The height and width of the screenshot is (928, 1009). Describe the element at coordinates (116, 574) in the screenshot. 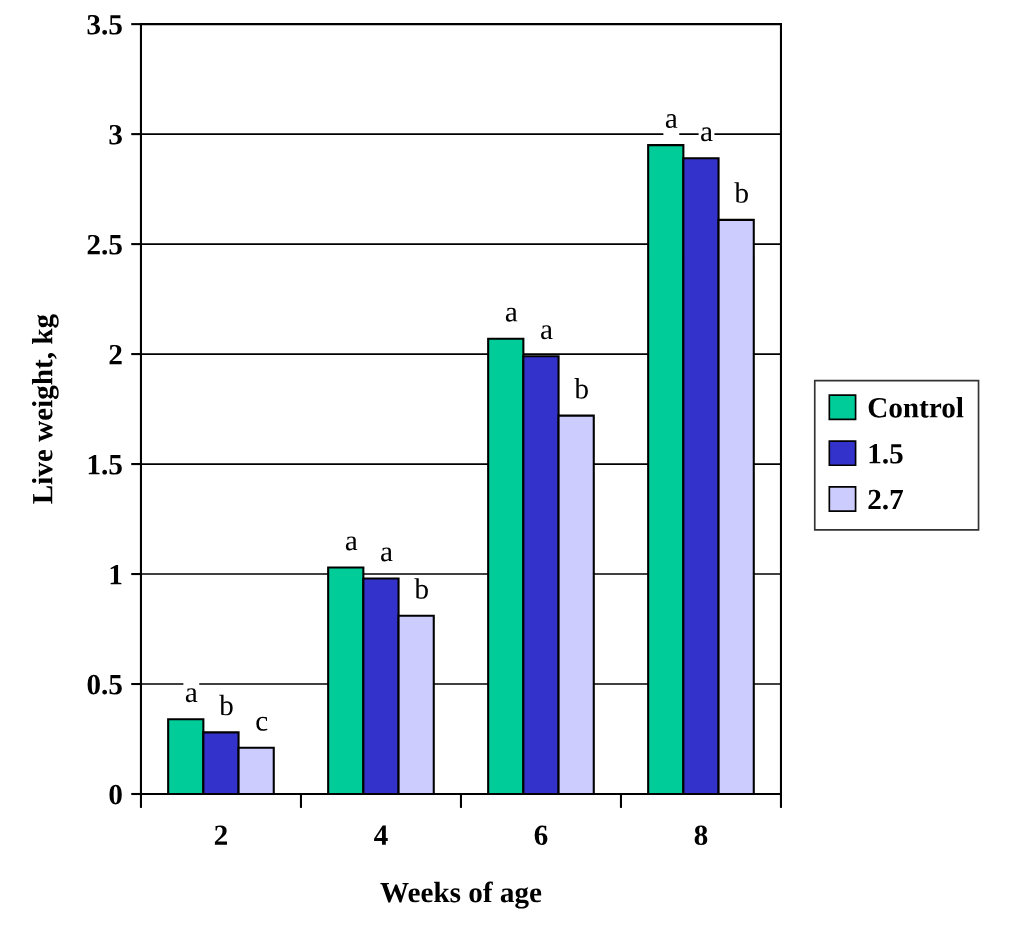

I see `y-tick-label: 1` at that location.